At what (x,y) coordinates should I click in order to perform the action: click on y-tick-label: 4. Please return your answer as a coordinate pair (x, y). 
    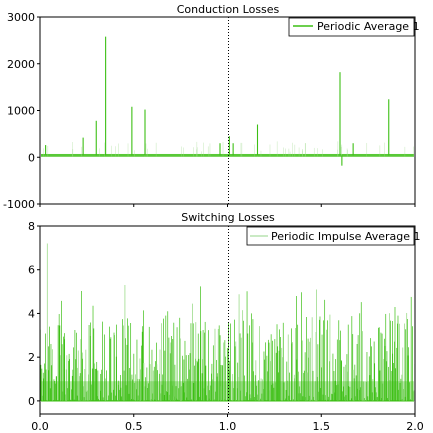
    Looking at the image, I should click on (31, 313).